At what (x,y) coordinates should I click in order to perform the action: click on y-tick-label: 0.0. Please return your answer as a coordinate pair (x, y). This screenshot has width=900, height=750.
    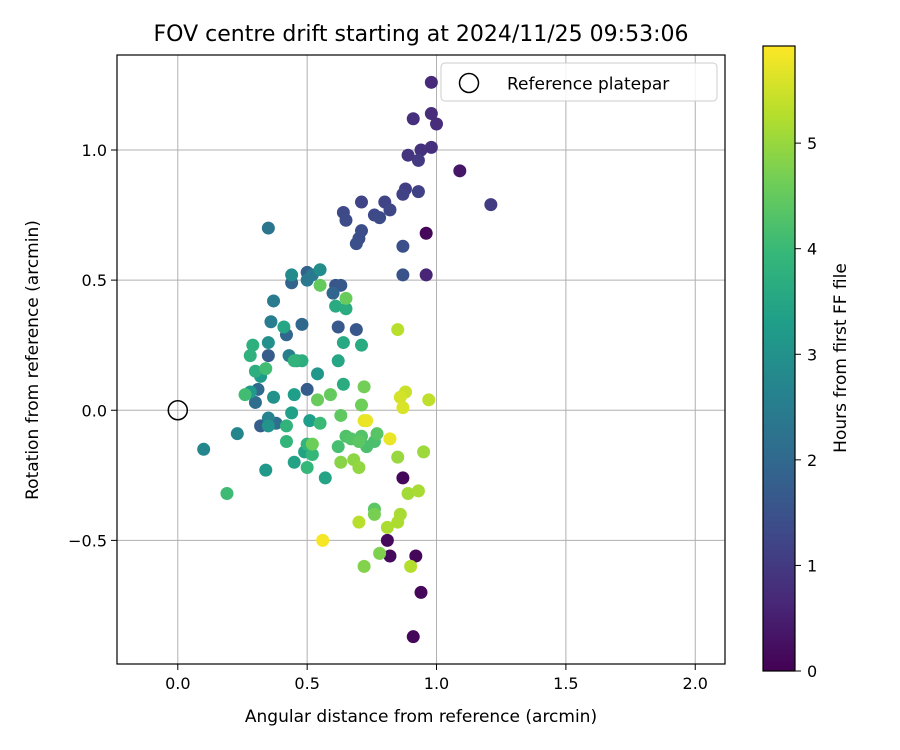
    Looking at the image, I should click on (94, 410).